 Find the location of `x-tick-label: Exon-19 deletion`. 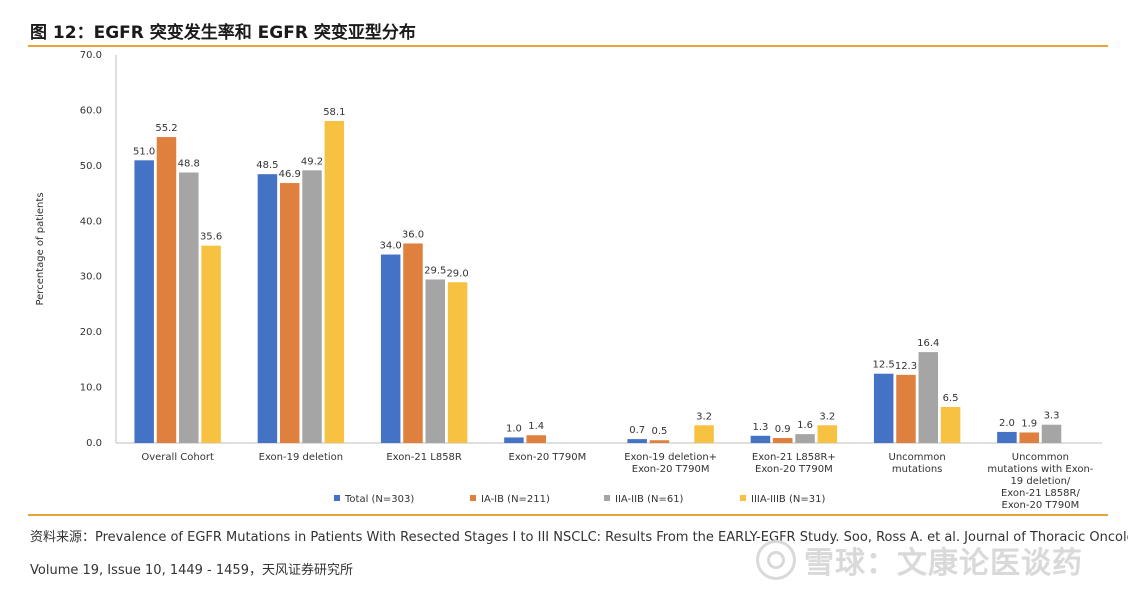

x-tick-label: Exon-19 deletion is located at coordinates (301, 457).